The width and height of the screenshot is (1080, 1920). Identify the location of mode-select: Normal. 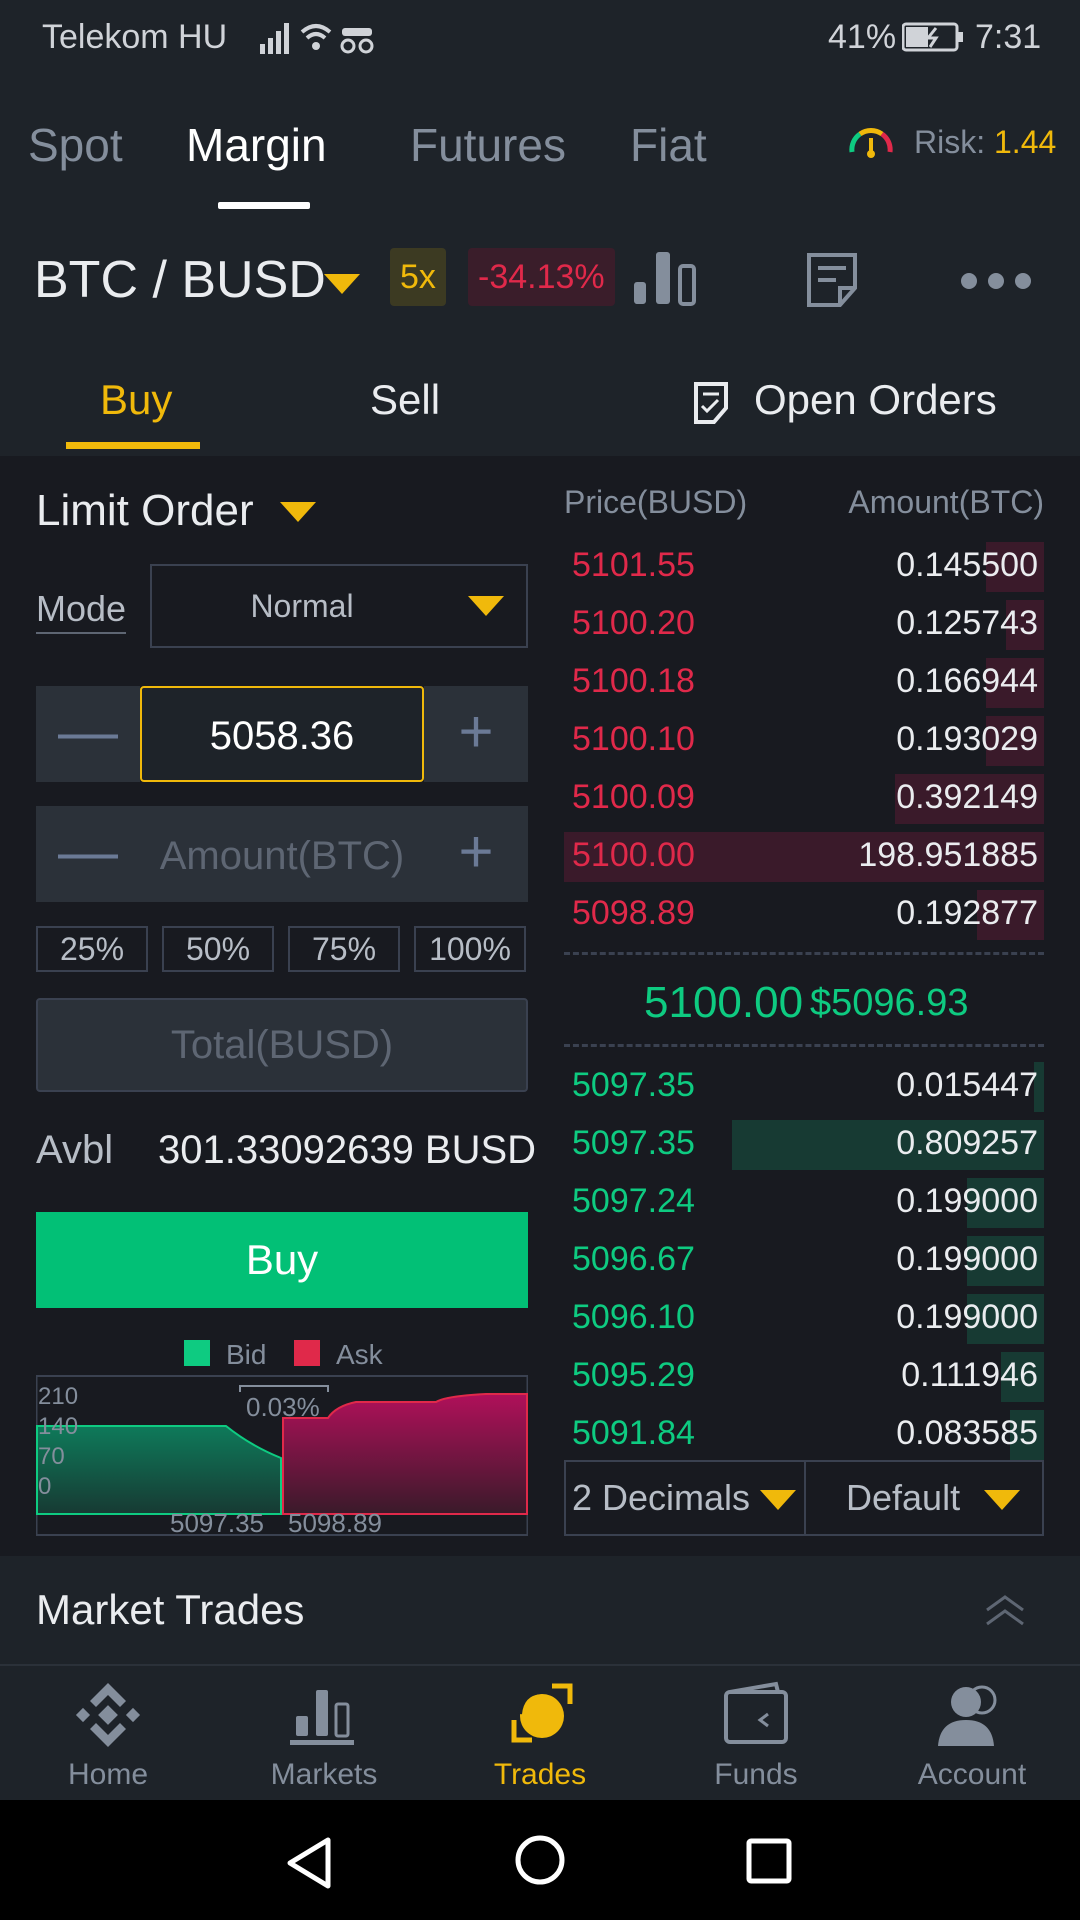
(339, 606).